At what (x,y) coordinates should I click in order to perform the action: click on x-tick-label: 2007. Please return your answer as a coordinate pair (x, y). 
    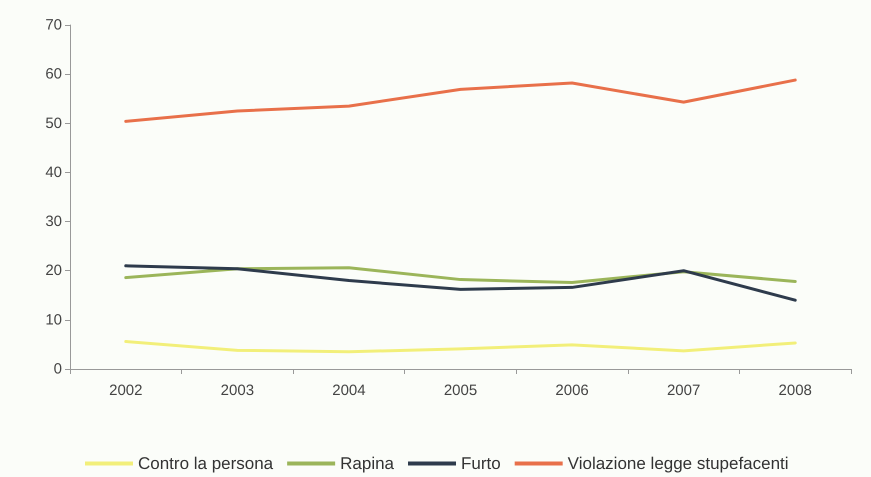
    Looking at the image, I should click on (683, 390).